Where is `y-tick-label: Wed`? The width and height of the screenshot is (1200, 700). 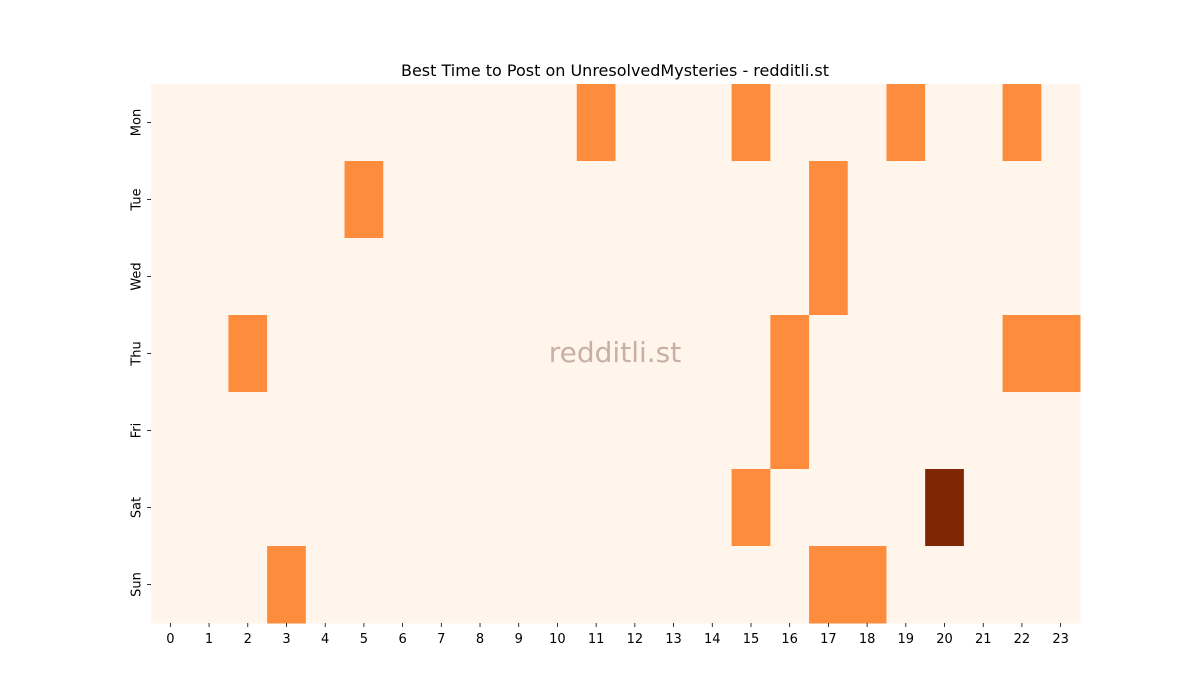
y-tick-label: Wed is located at coordinates (137, 276).